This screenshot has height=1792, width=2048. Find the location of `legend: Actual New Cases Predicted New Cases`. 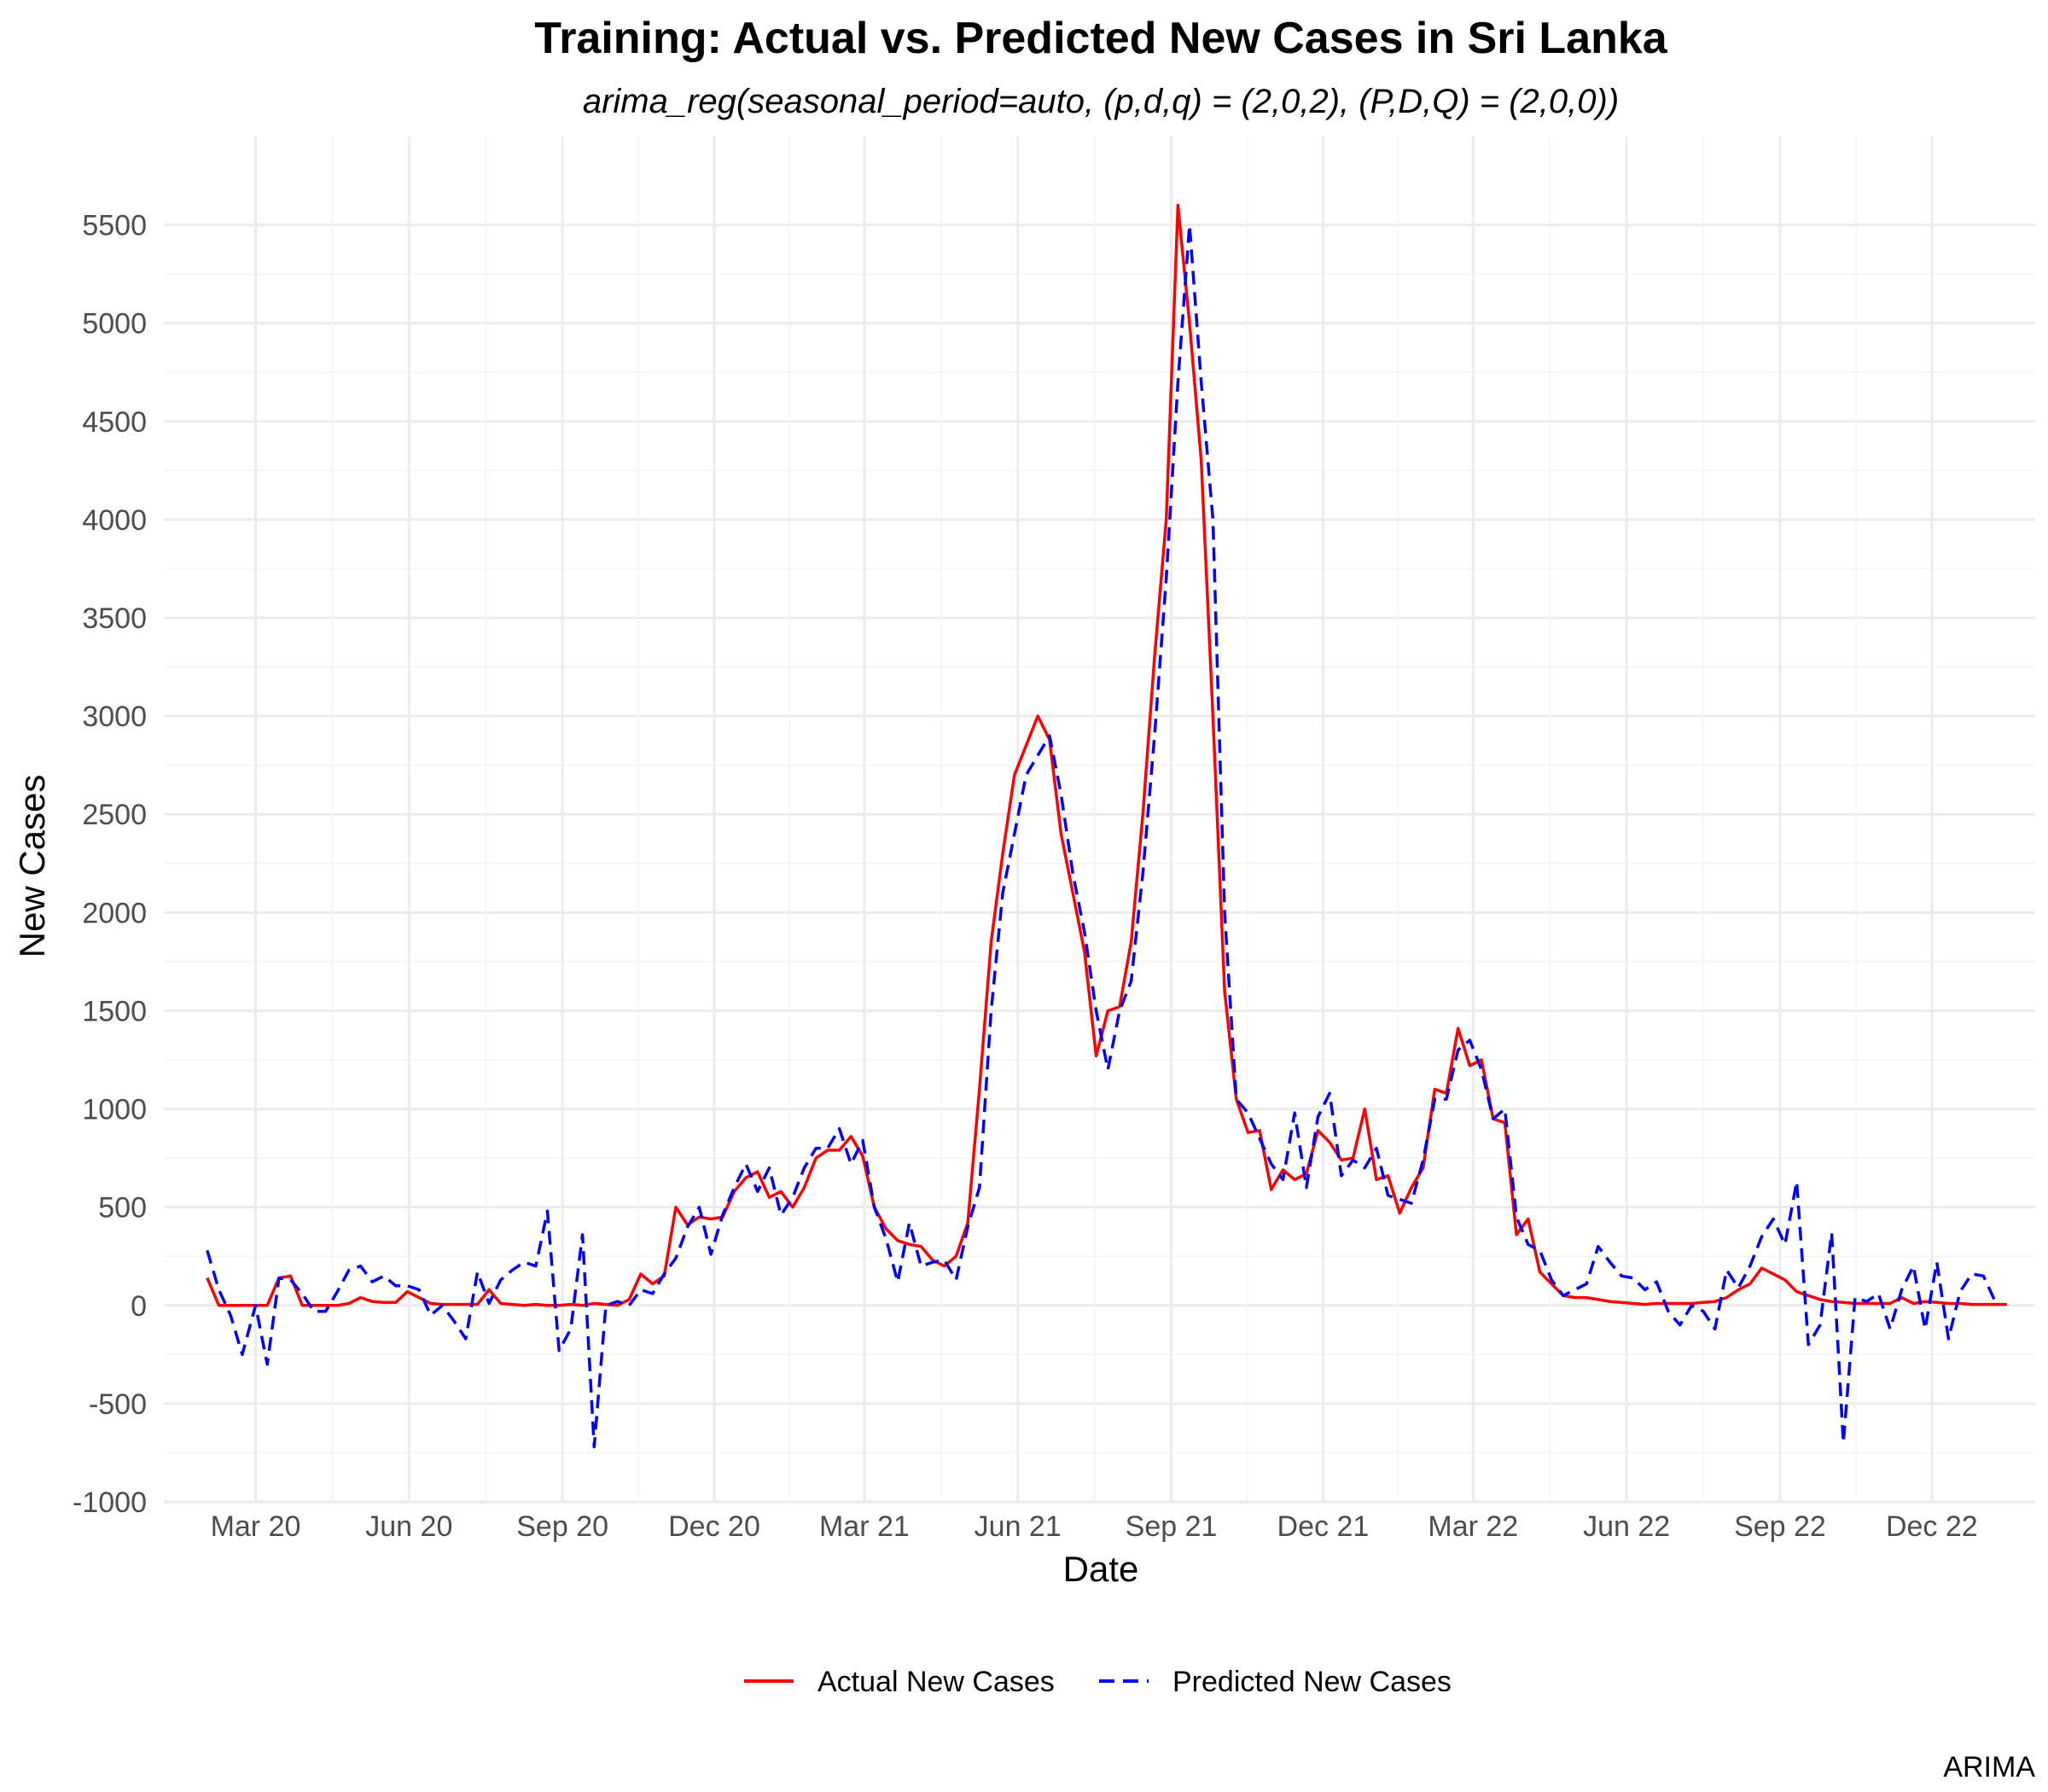

legend: Actual New Cases Predicted New Cases is located at coordinates (1098, 1682).